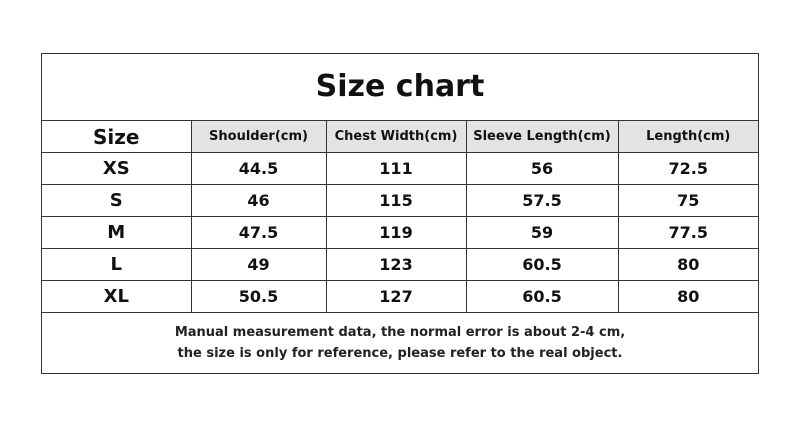  Describe the element at coordinates (258, 296) in the screenshot. I see `value-cell: 50.5` at that location.